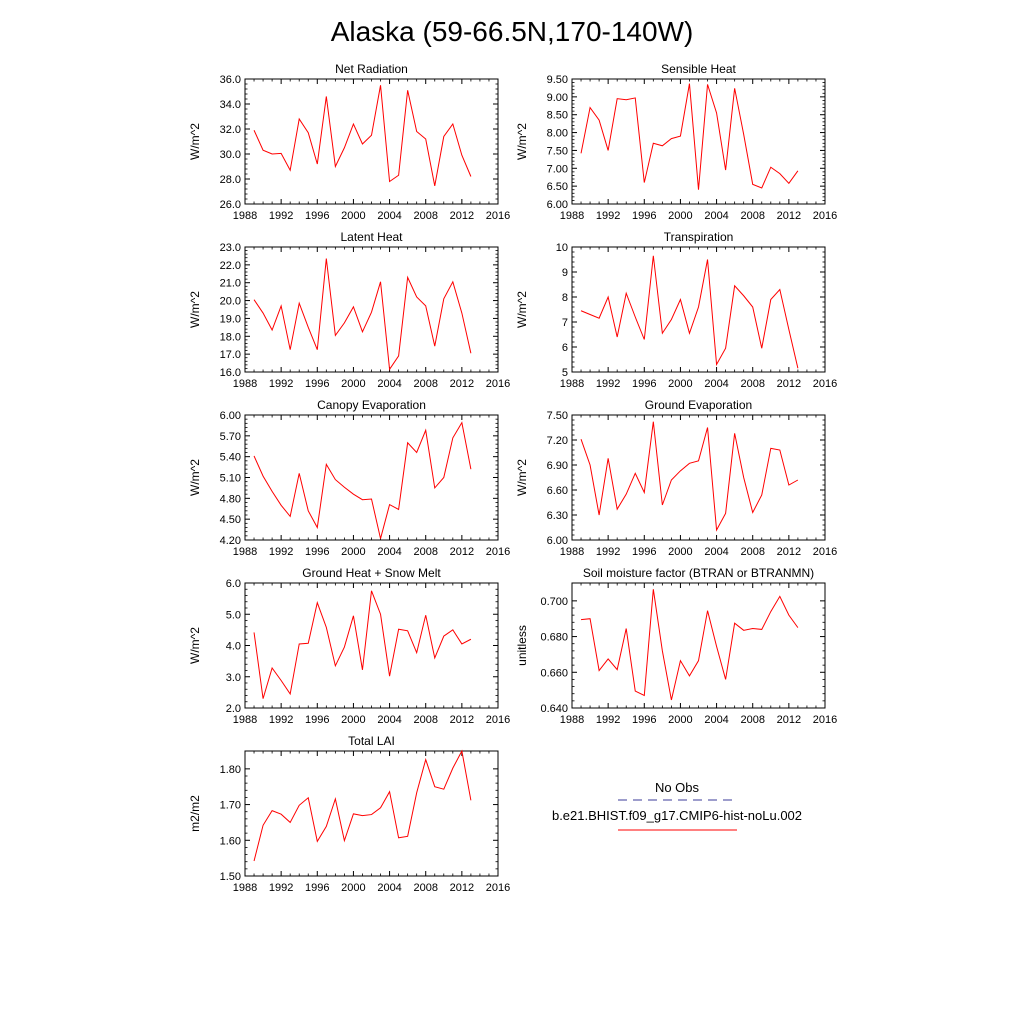 The height and width of the screenshot is (1024, 1024). Describe the element at coordinates (230, 541) in the screenshot. I see `y-tick-label: 4.20` at that location.